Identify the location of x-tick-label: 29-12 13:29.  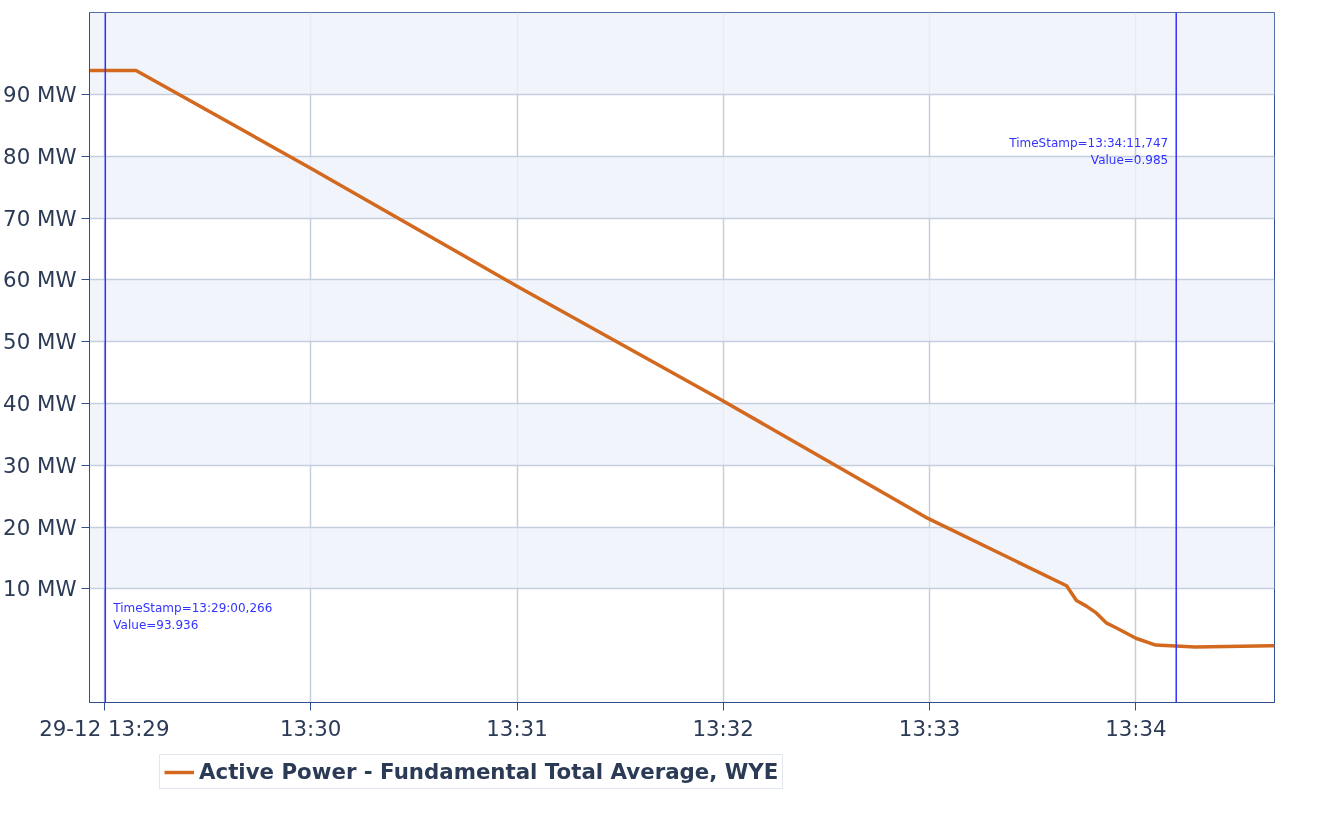
(104, 728).